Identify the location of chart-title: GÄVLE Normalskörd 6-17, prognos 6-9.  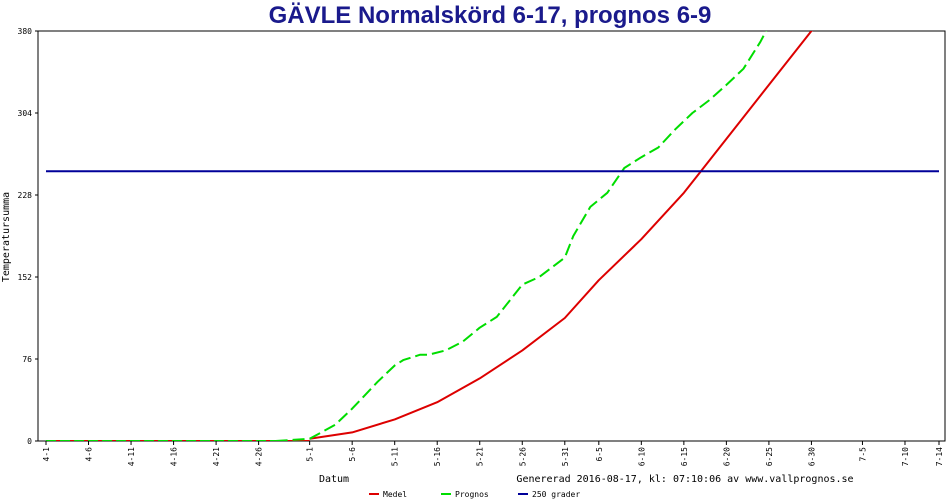
(490, 15).